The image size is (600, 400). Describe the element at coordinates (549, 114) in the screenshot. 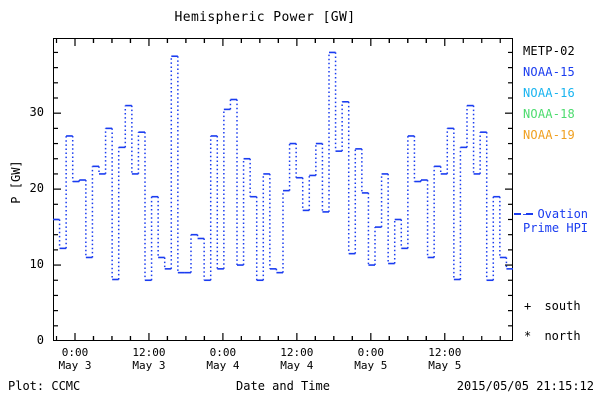

I see `legend-item-noaa-18: NOAA-18` at that location.